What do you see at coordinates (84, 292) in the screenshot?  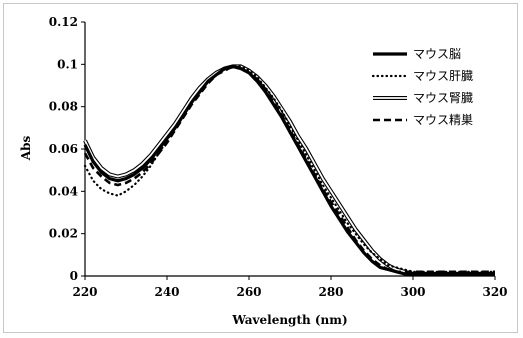 I see `x-tick-label: 220` at bounding box center [84, 292].